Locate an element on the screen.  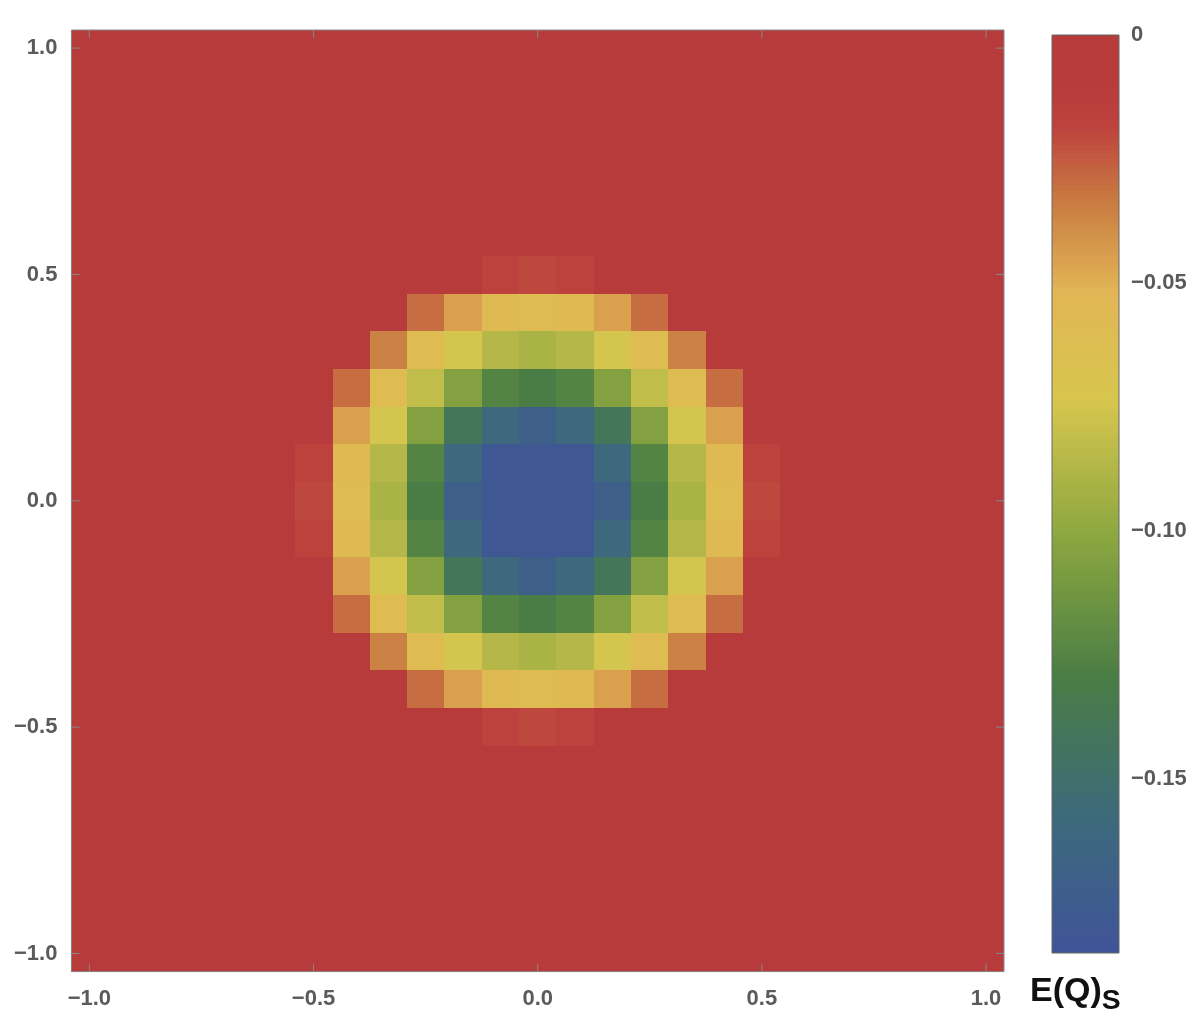
x-tick-label: 0.5 is located at coordinates (762, 997).